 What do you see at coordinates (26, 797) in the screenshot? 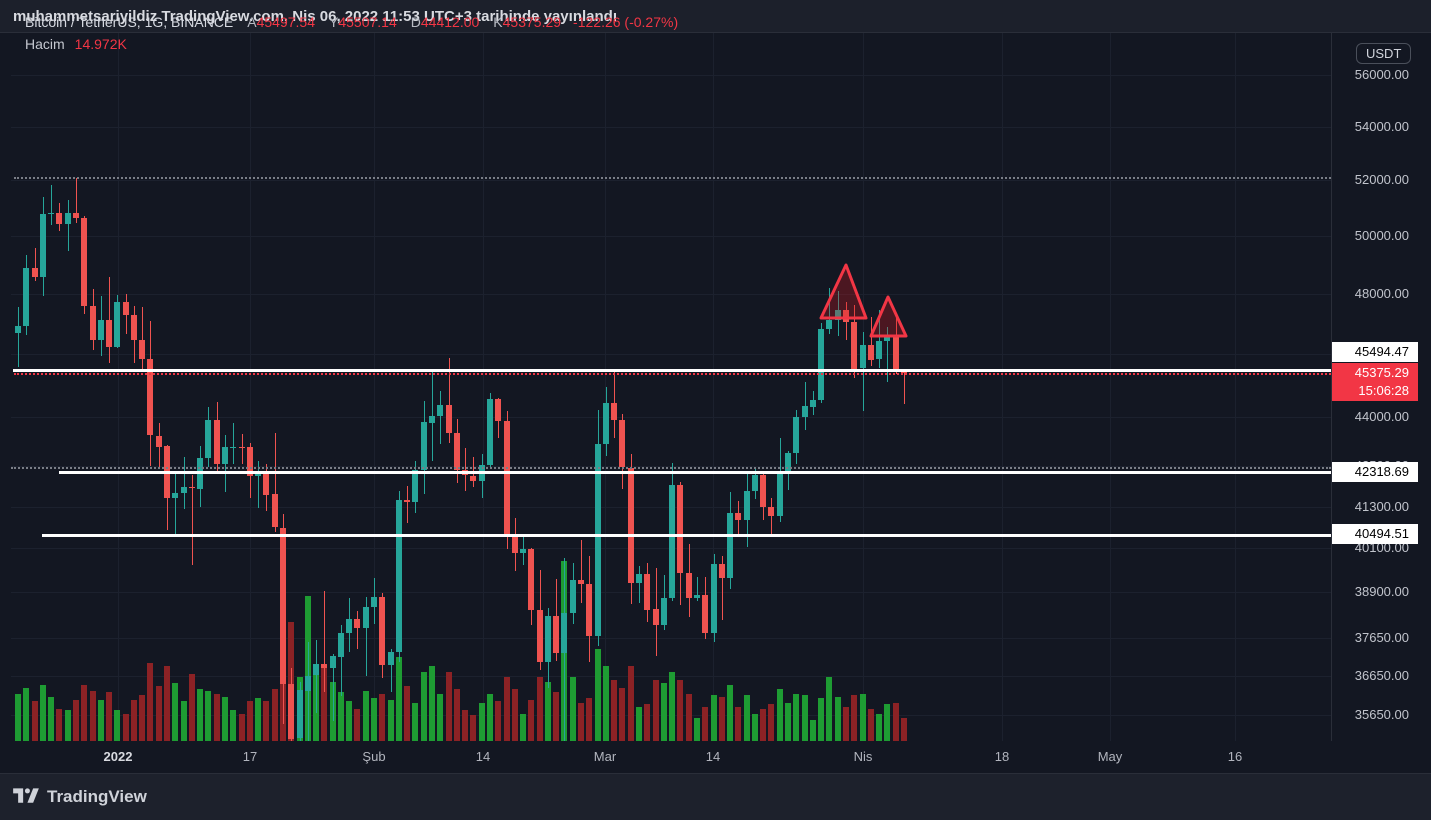
I see `tradingview-logo-icon` at bounding box center [26, 797].